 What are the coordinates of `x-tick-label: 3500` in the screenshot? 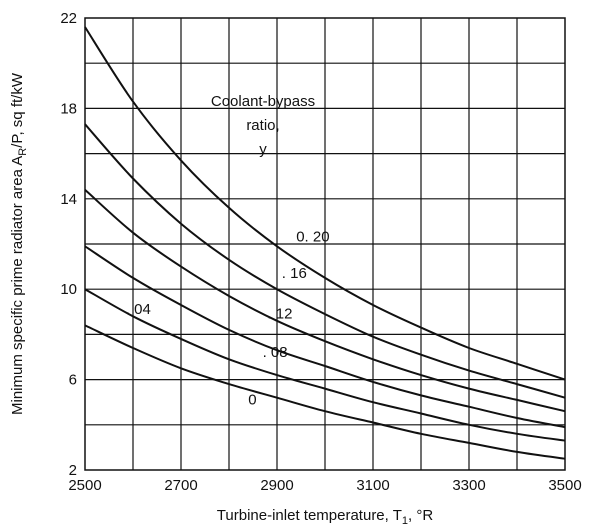 It's located at (564, 485).